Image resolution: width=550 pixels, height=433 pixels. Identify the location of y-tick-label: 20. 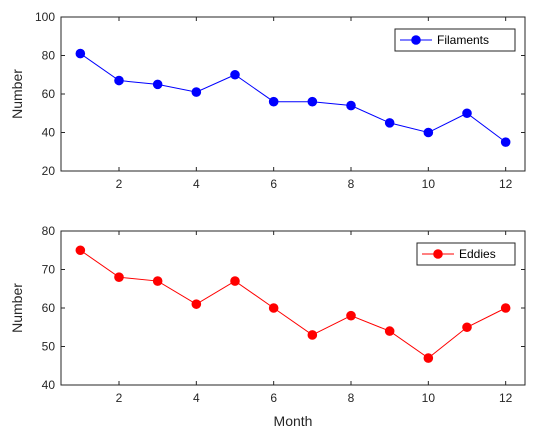
(49, 171).